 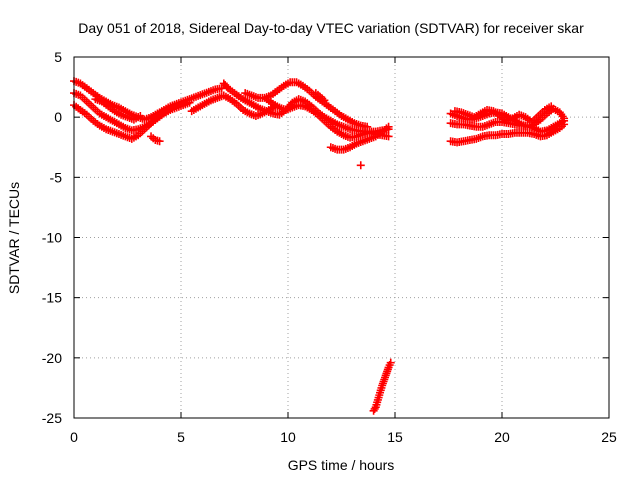 What do you see at coordinates (52, 358) in the screenshot?
I see `y-tick-label: -20` at bounding box center [52, 358].